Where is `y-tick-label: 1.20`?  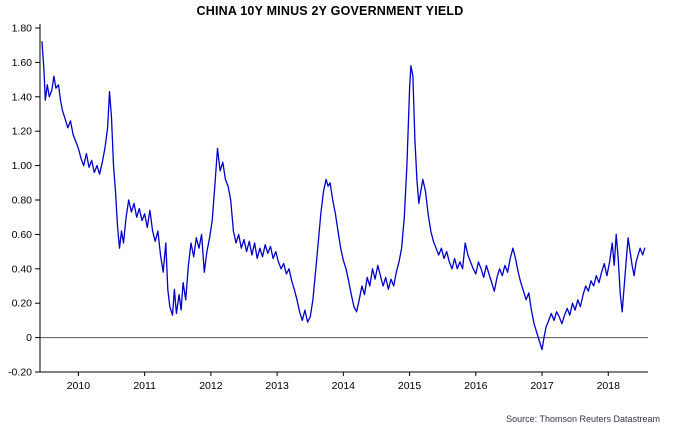
y-tick-label: 1.20 is located at coordinates (22, 132).